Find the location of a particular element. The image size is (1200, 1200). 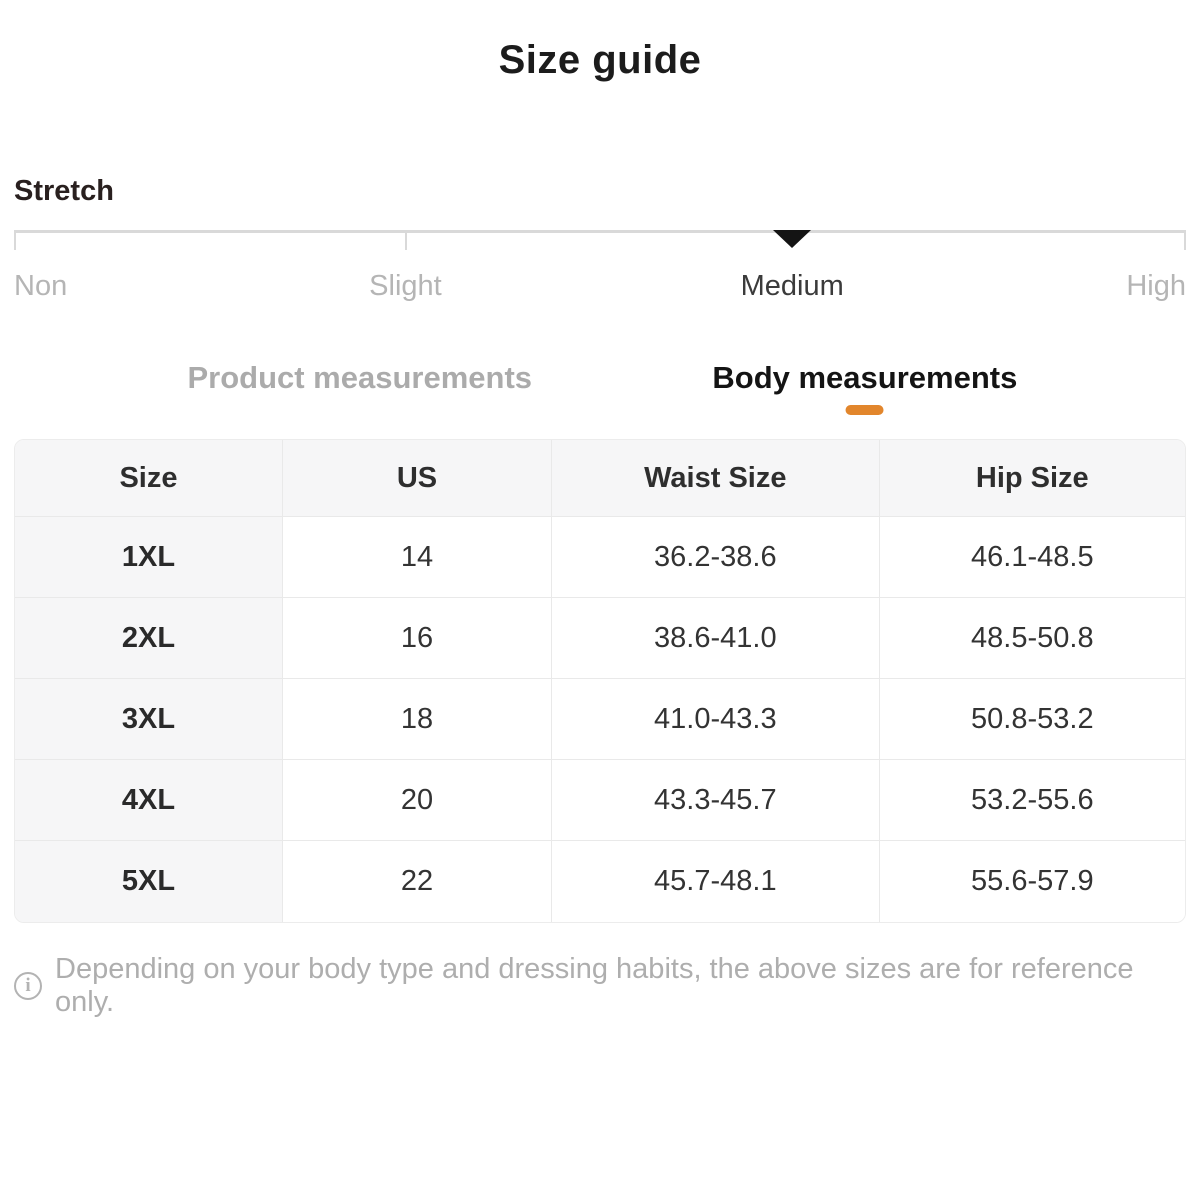

cell-us: 18 is located at coordinates (417, 719).